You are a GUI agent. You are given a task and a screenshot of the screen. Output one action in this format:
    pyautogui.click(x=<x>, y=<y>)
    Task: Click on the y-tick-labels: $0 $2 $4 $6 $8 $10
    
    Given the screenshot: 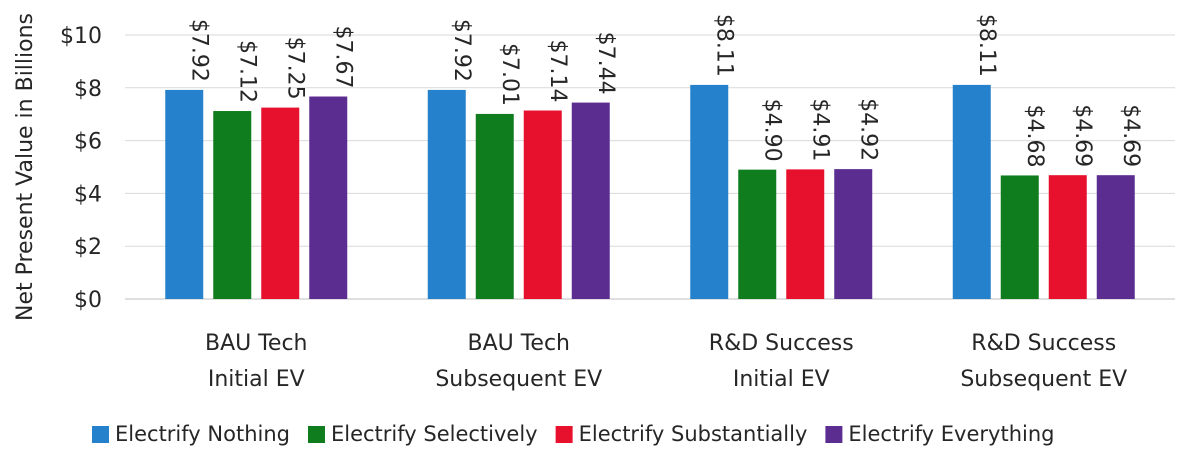 What is the action you would take?
    pyautogui.click(x=81, y=168)
    